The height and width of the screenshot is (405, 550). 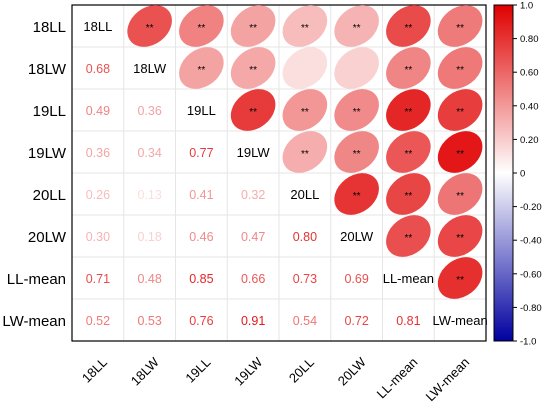 I want to click on correlation-value: 0.69, so click(x=356, y=279).